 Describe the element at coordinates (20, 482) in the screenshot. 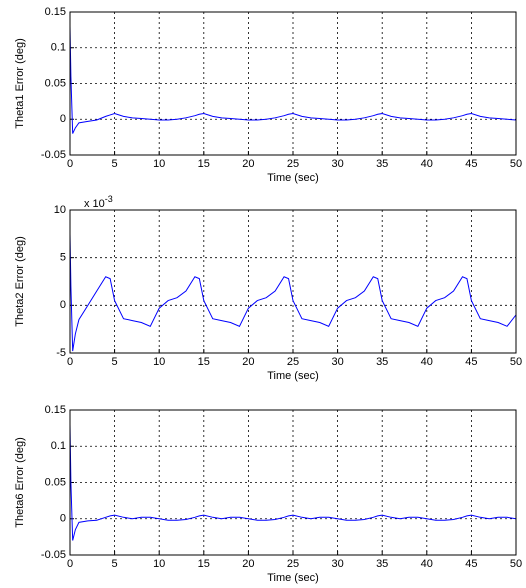

I see `y-axis-label: Theta6 Error (deg)` at that location.